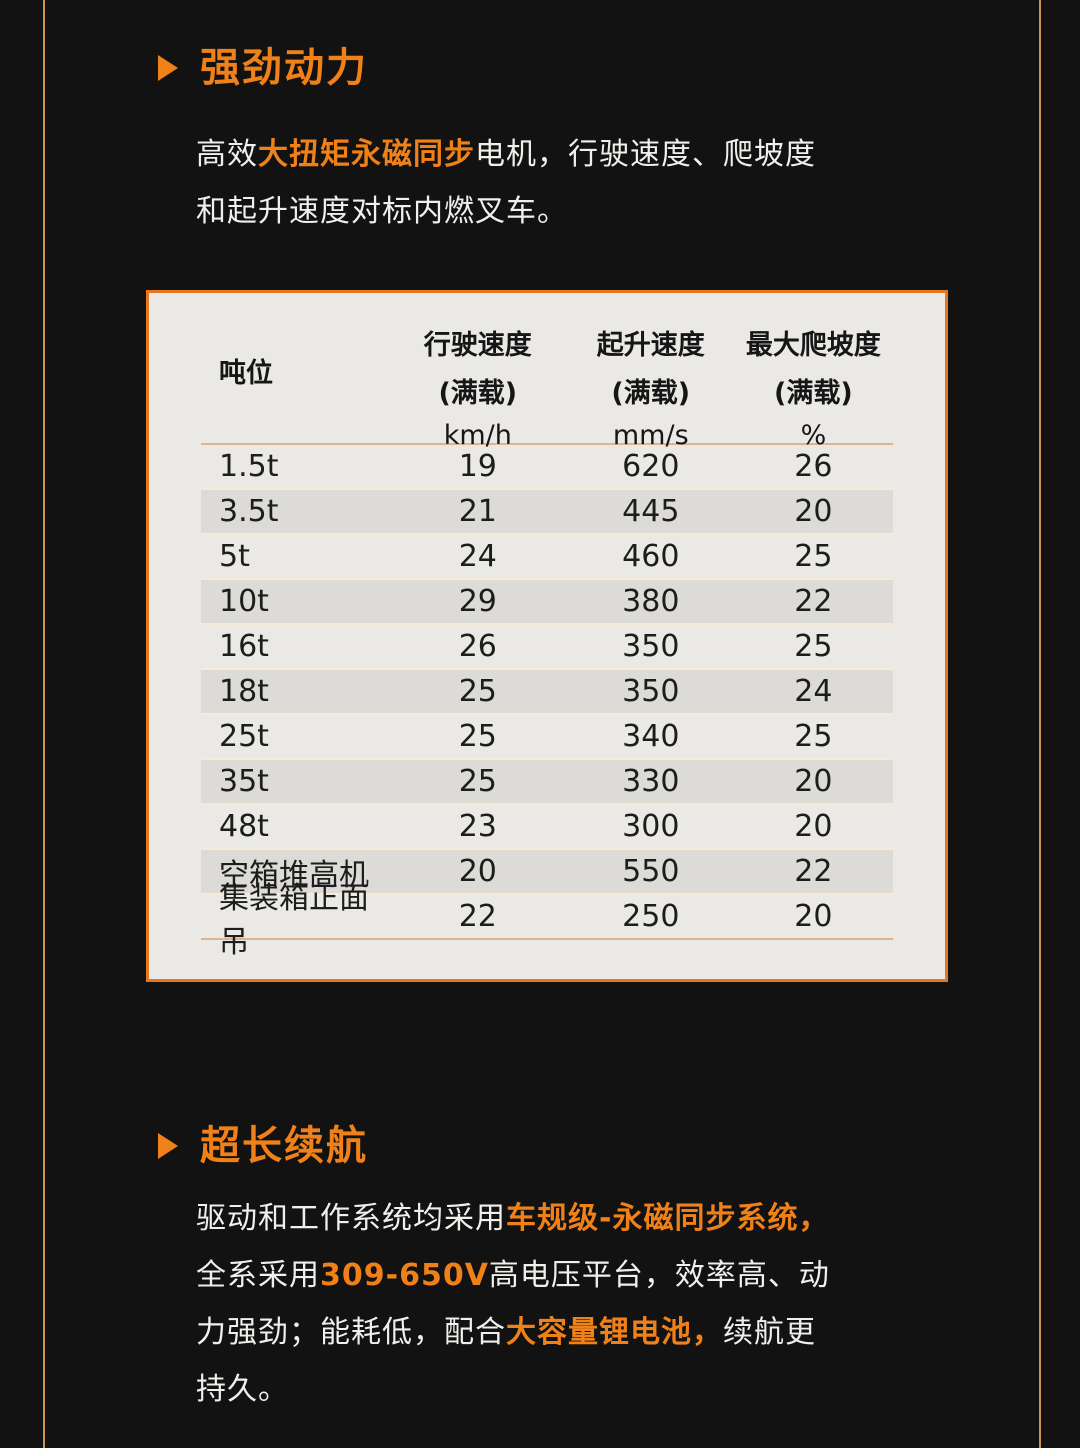  Describe the element at coordinates (650, 435) in the screenshot. I see `column-unit: mm/s` at that location.